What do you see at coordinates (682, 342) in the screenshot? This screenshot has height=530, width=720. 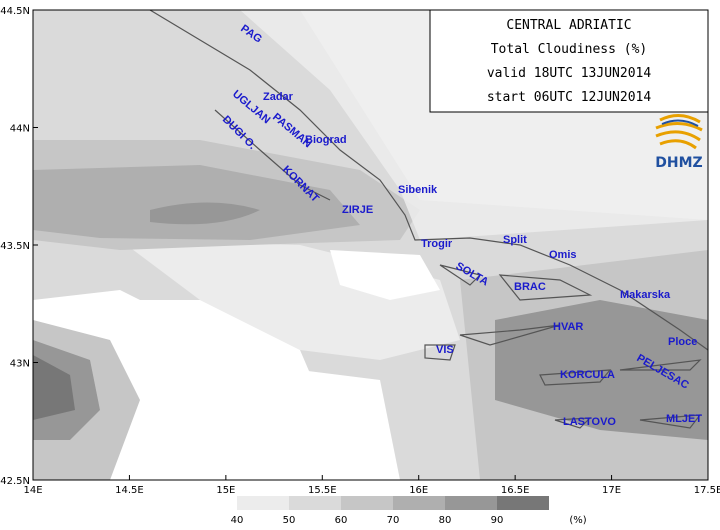 I see `place-label: Ploce` at bounding box center [682, 342].